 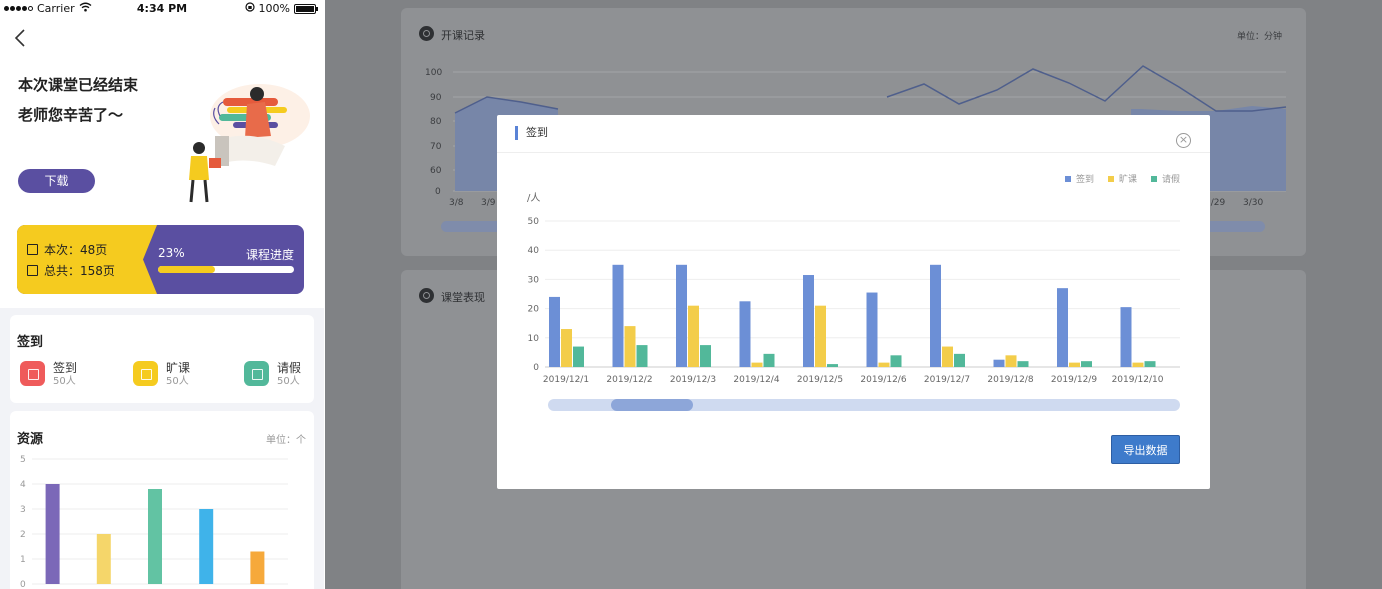 What do you see at coordinates (436, 98) in the screenshot?
I see `svg-text: 90` at bounding box center [436, 98].